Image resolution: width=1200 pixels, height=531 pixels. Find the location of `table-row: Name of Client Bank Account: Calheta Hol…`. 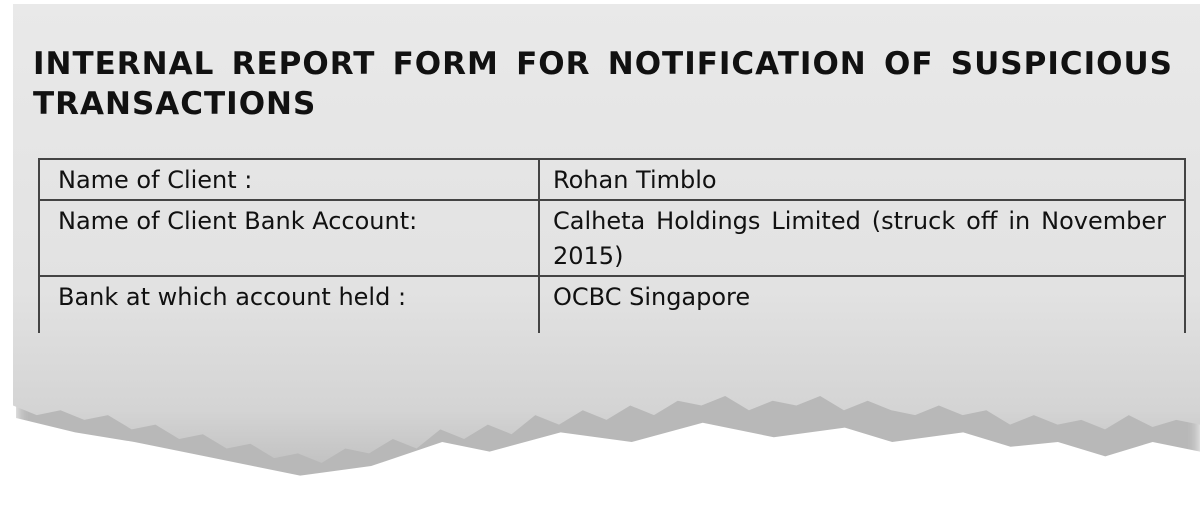

table-row: Name of Client Bank Account: Calheta Hol… is located at coordinates (612, 238).